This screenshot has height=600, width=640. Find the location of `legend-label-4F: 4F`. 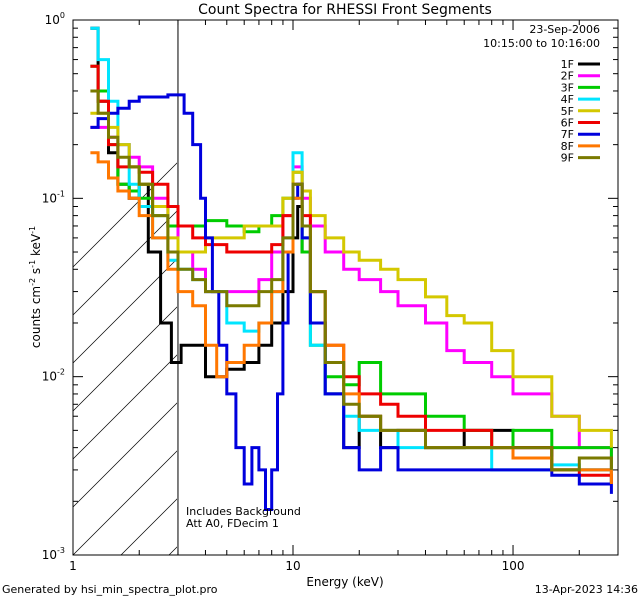

legend-label-4F: 4F is located at coordinates (567, 99).